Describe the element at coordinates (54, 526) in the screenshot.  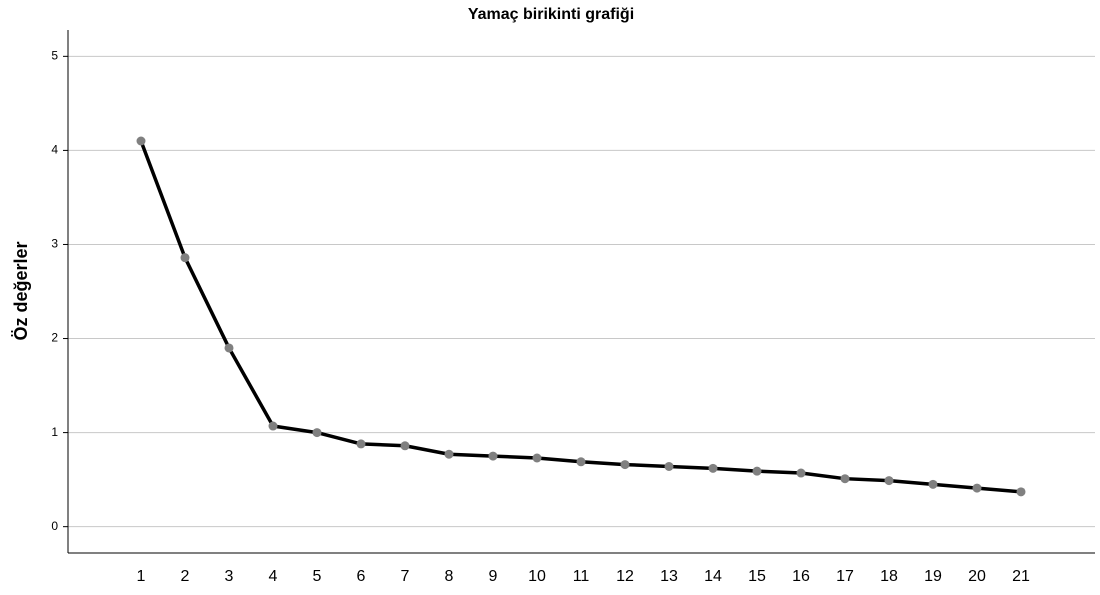
I see `y-tick-label: 0` at that location.